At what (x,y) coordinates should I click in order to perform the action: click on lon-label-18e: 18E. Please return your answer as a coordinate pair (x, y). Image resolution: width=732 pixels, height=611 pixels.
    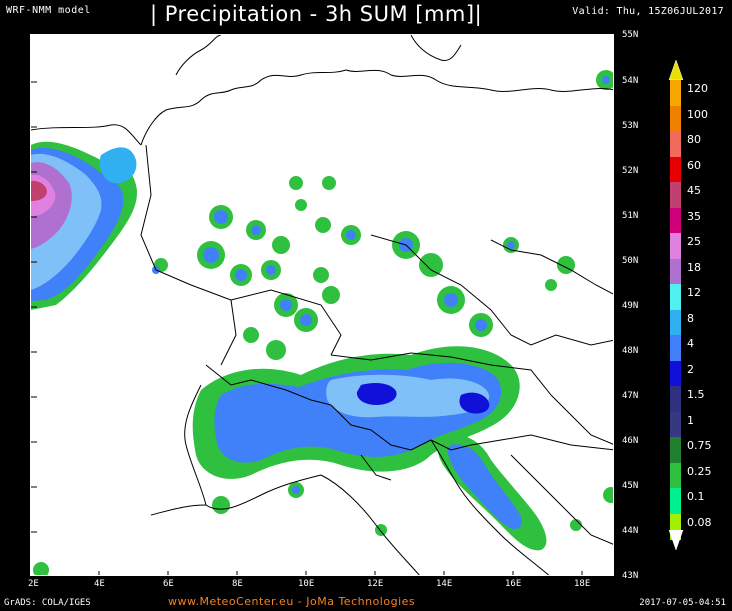
    Looking at the image, I should click on (582, 584).